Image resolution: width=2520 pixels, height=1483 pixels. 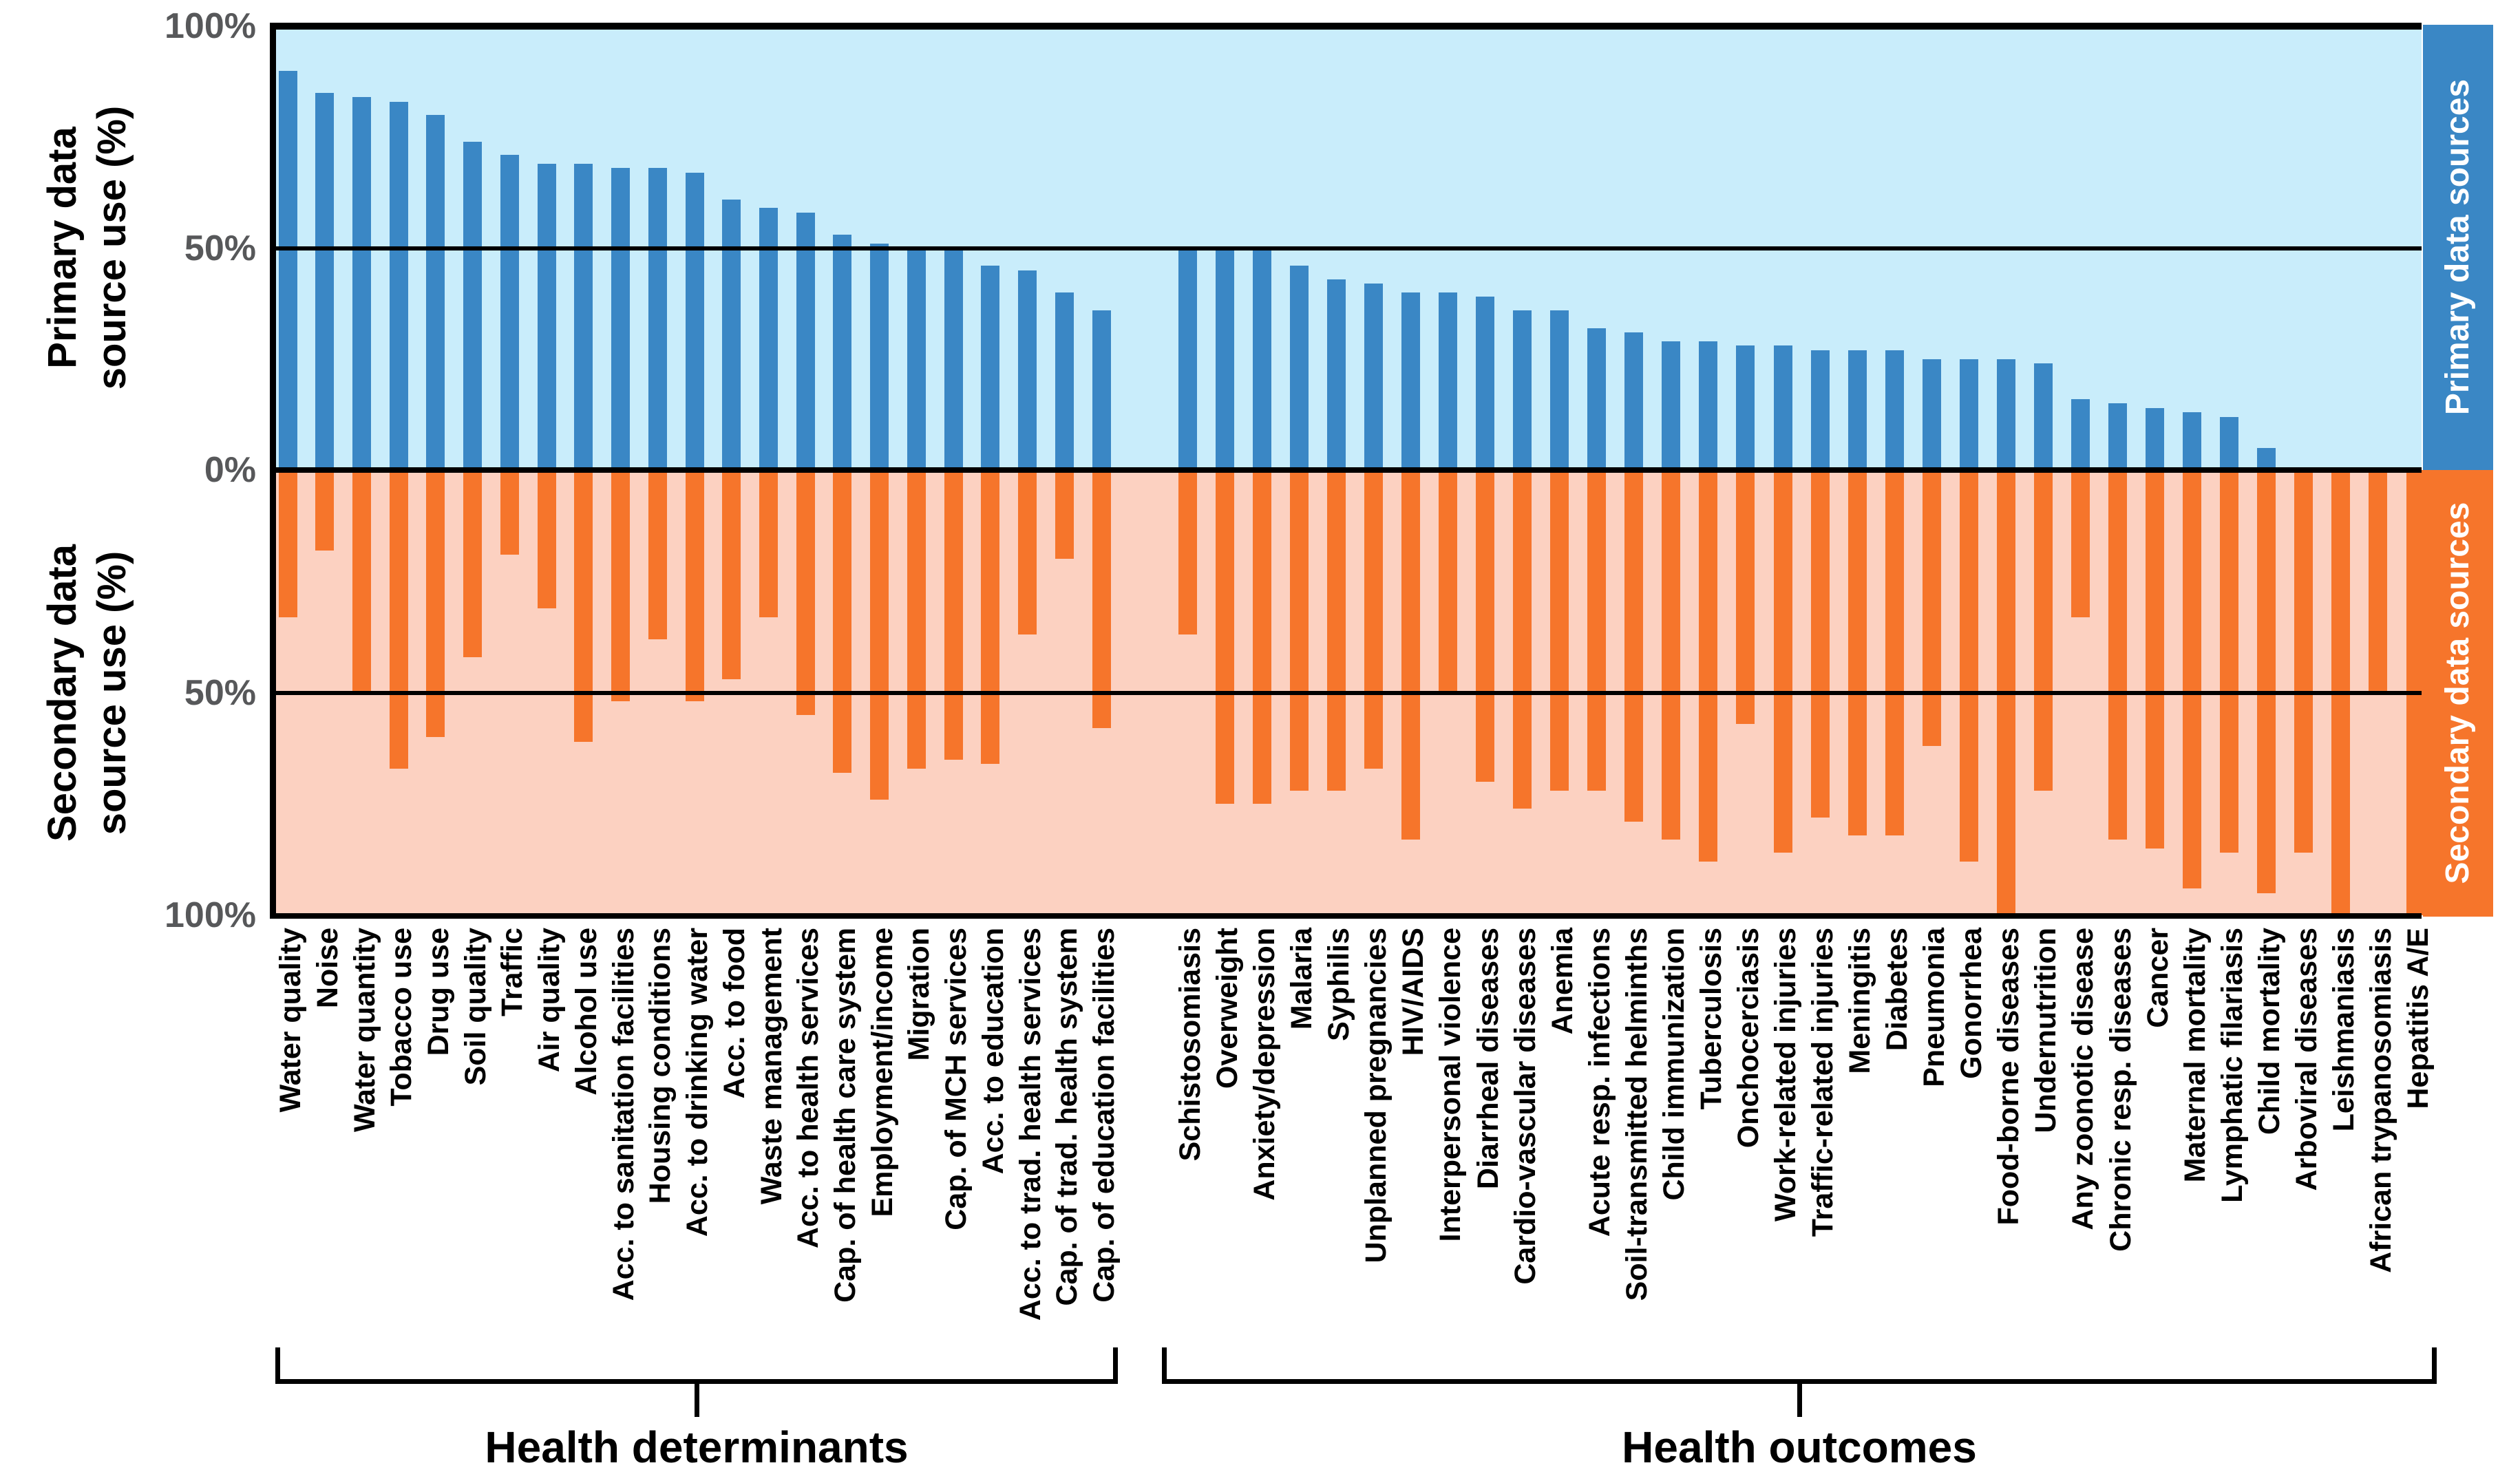 I want to click on bottom-border-line, so click(x=1346, y=916).